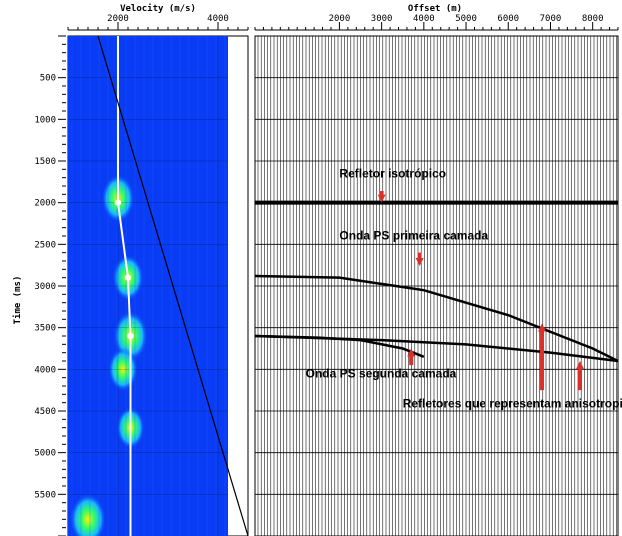  I want to click on velocity-xtick-label: 4000, so click(218, 19).